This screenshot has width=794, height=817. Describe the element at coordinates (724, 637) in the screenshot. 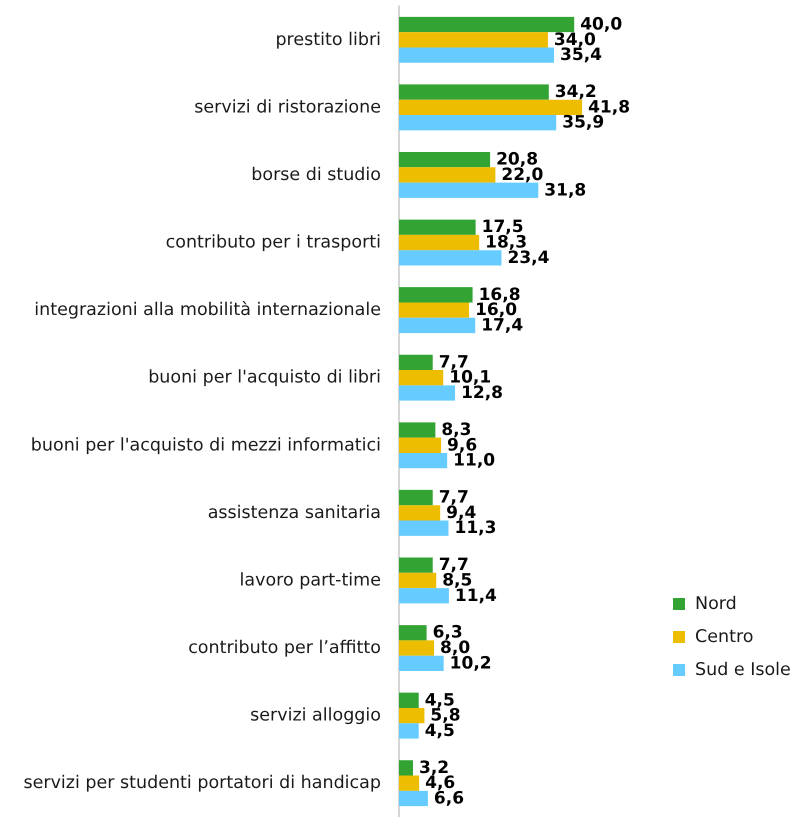

I see `legend-label: Centro` at that location.